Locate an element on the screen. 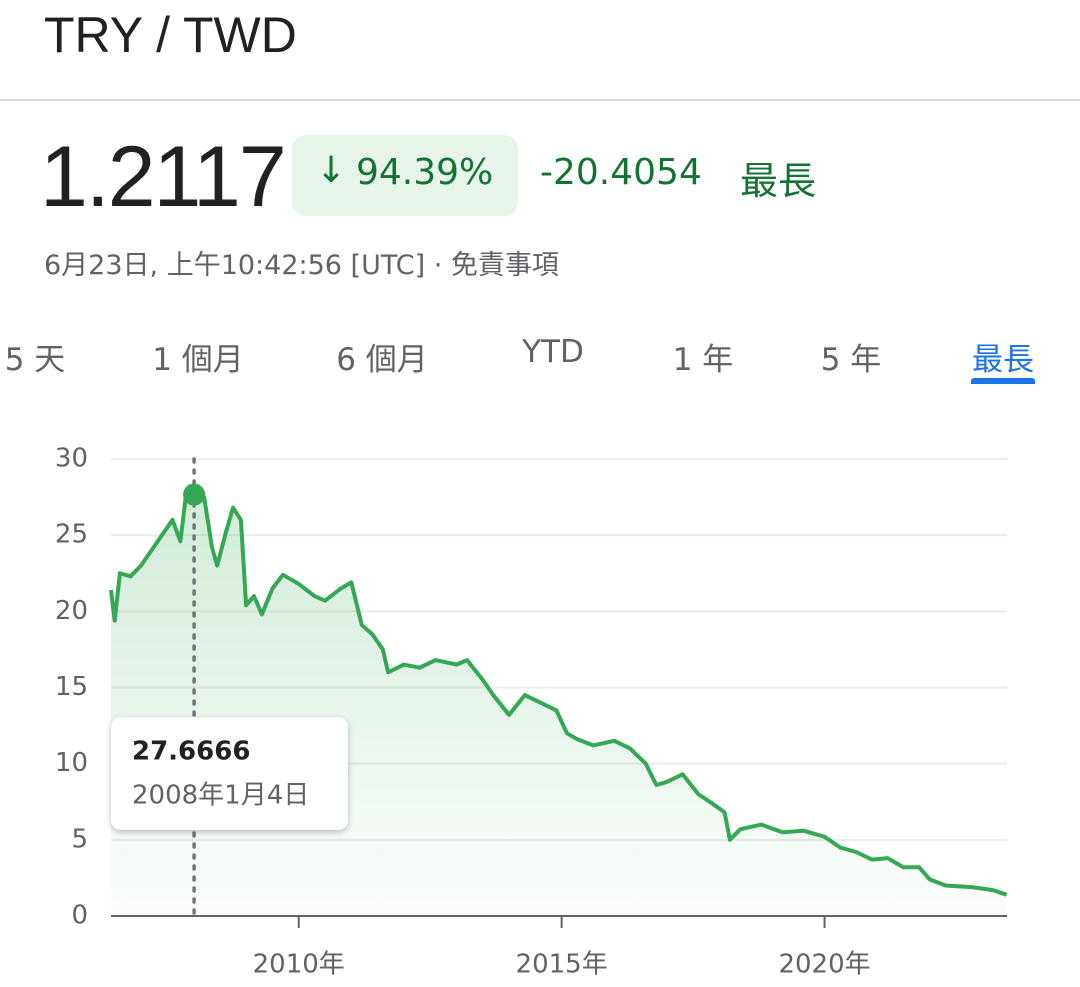  y-tick-label: 30 is located at coordinates (71, 459).